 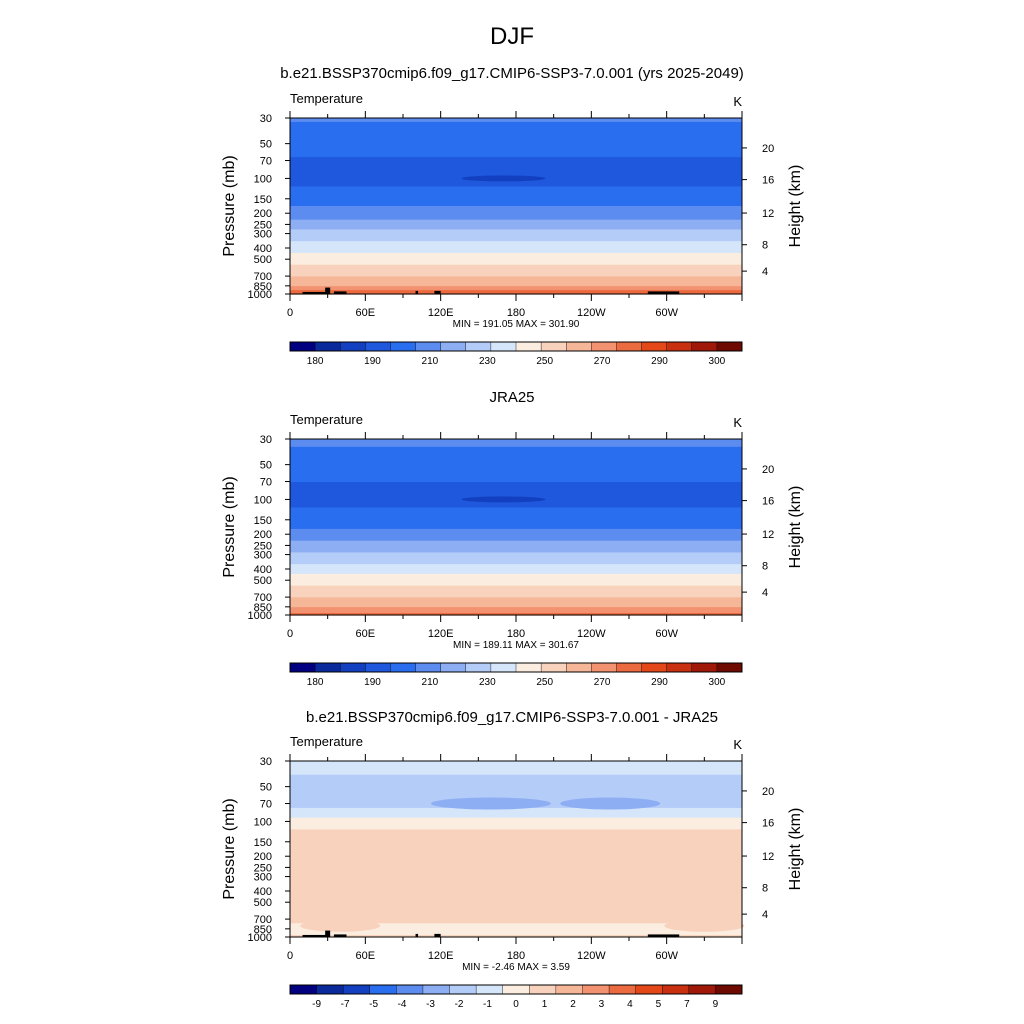 I want to click on colorbar-label: 180, so click(x=315, y=361).